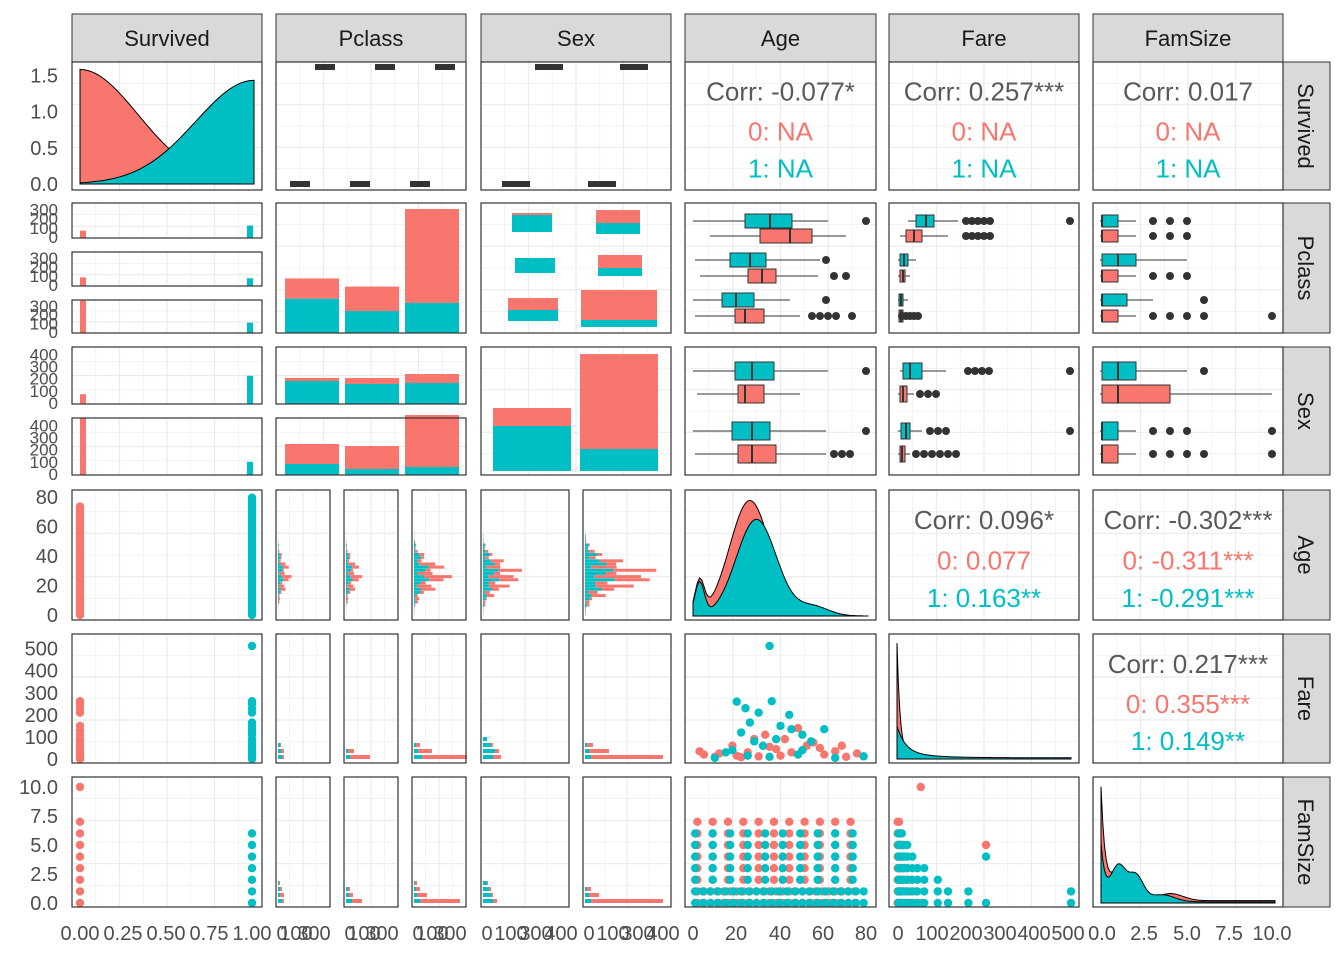 The height and width of the screenshot is (960, 1344). Describe the element at coordinates (780, 92) in the screenshot. I see `corr-total: Corr: -0.077*` at that location.